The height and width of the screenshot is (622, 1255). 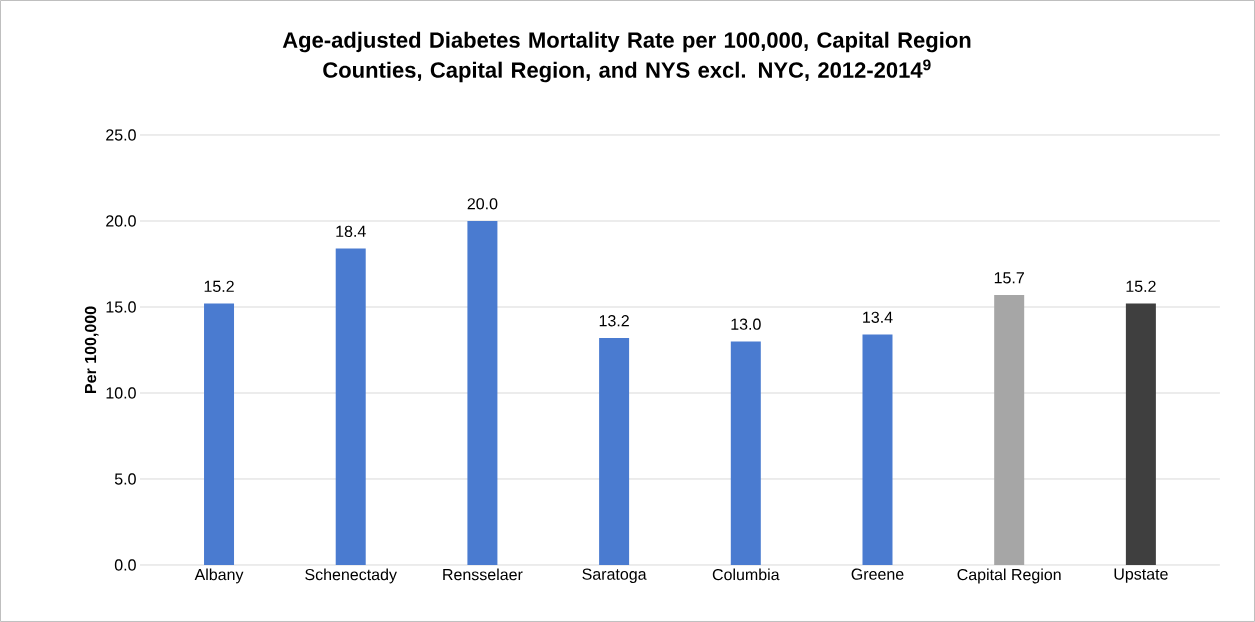 I want to click on y-tick-label: 25.0, so click(x=121, y=135).